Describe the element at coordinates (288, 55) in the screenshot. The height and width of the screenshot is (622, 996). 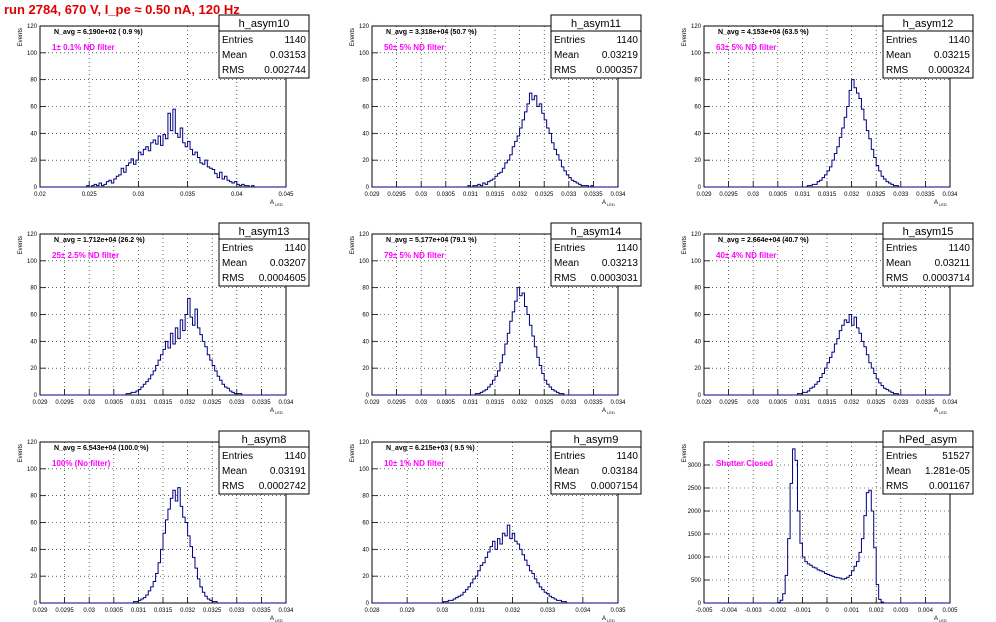
I see `stats-value: 0.03153` at that location.